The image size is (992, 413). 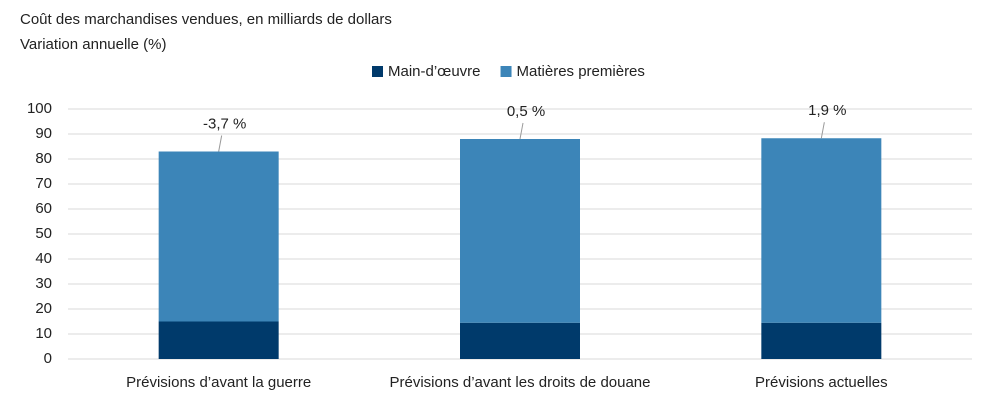 What do you see at coordinates (827, 110) in the screenshot?
I see `annotation: 1,9 %` at bounding box center [827, 110].